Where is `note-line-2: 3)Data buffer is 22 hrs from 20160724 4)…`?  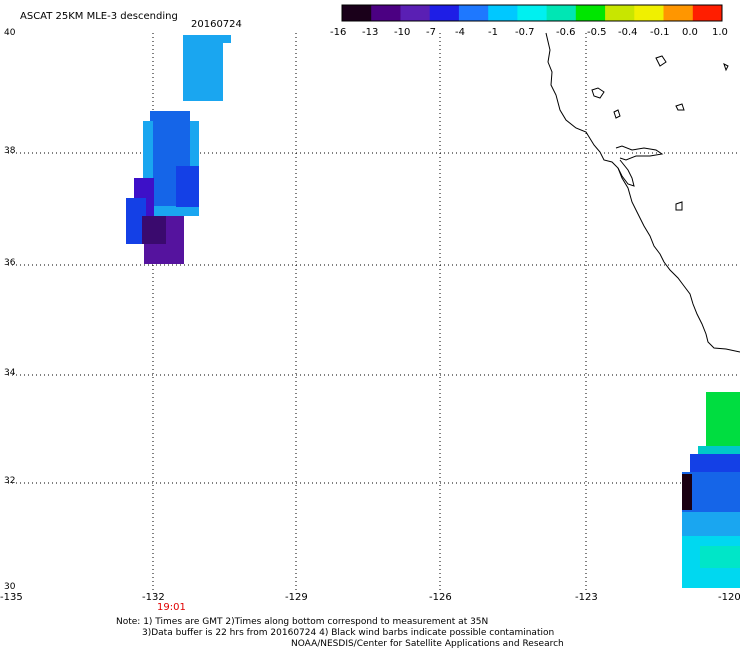
note-line-2: 3)Data buffer is 22 hrs from 20160724 4)… is located at coordinates (348, 633).